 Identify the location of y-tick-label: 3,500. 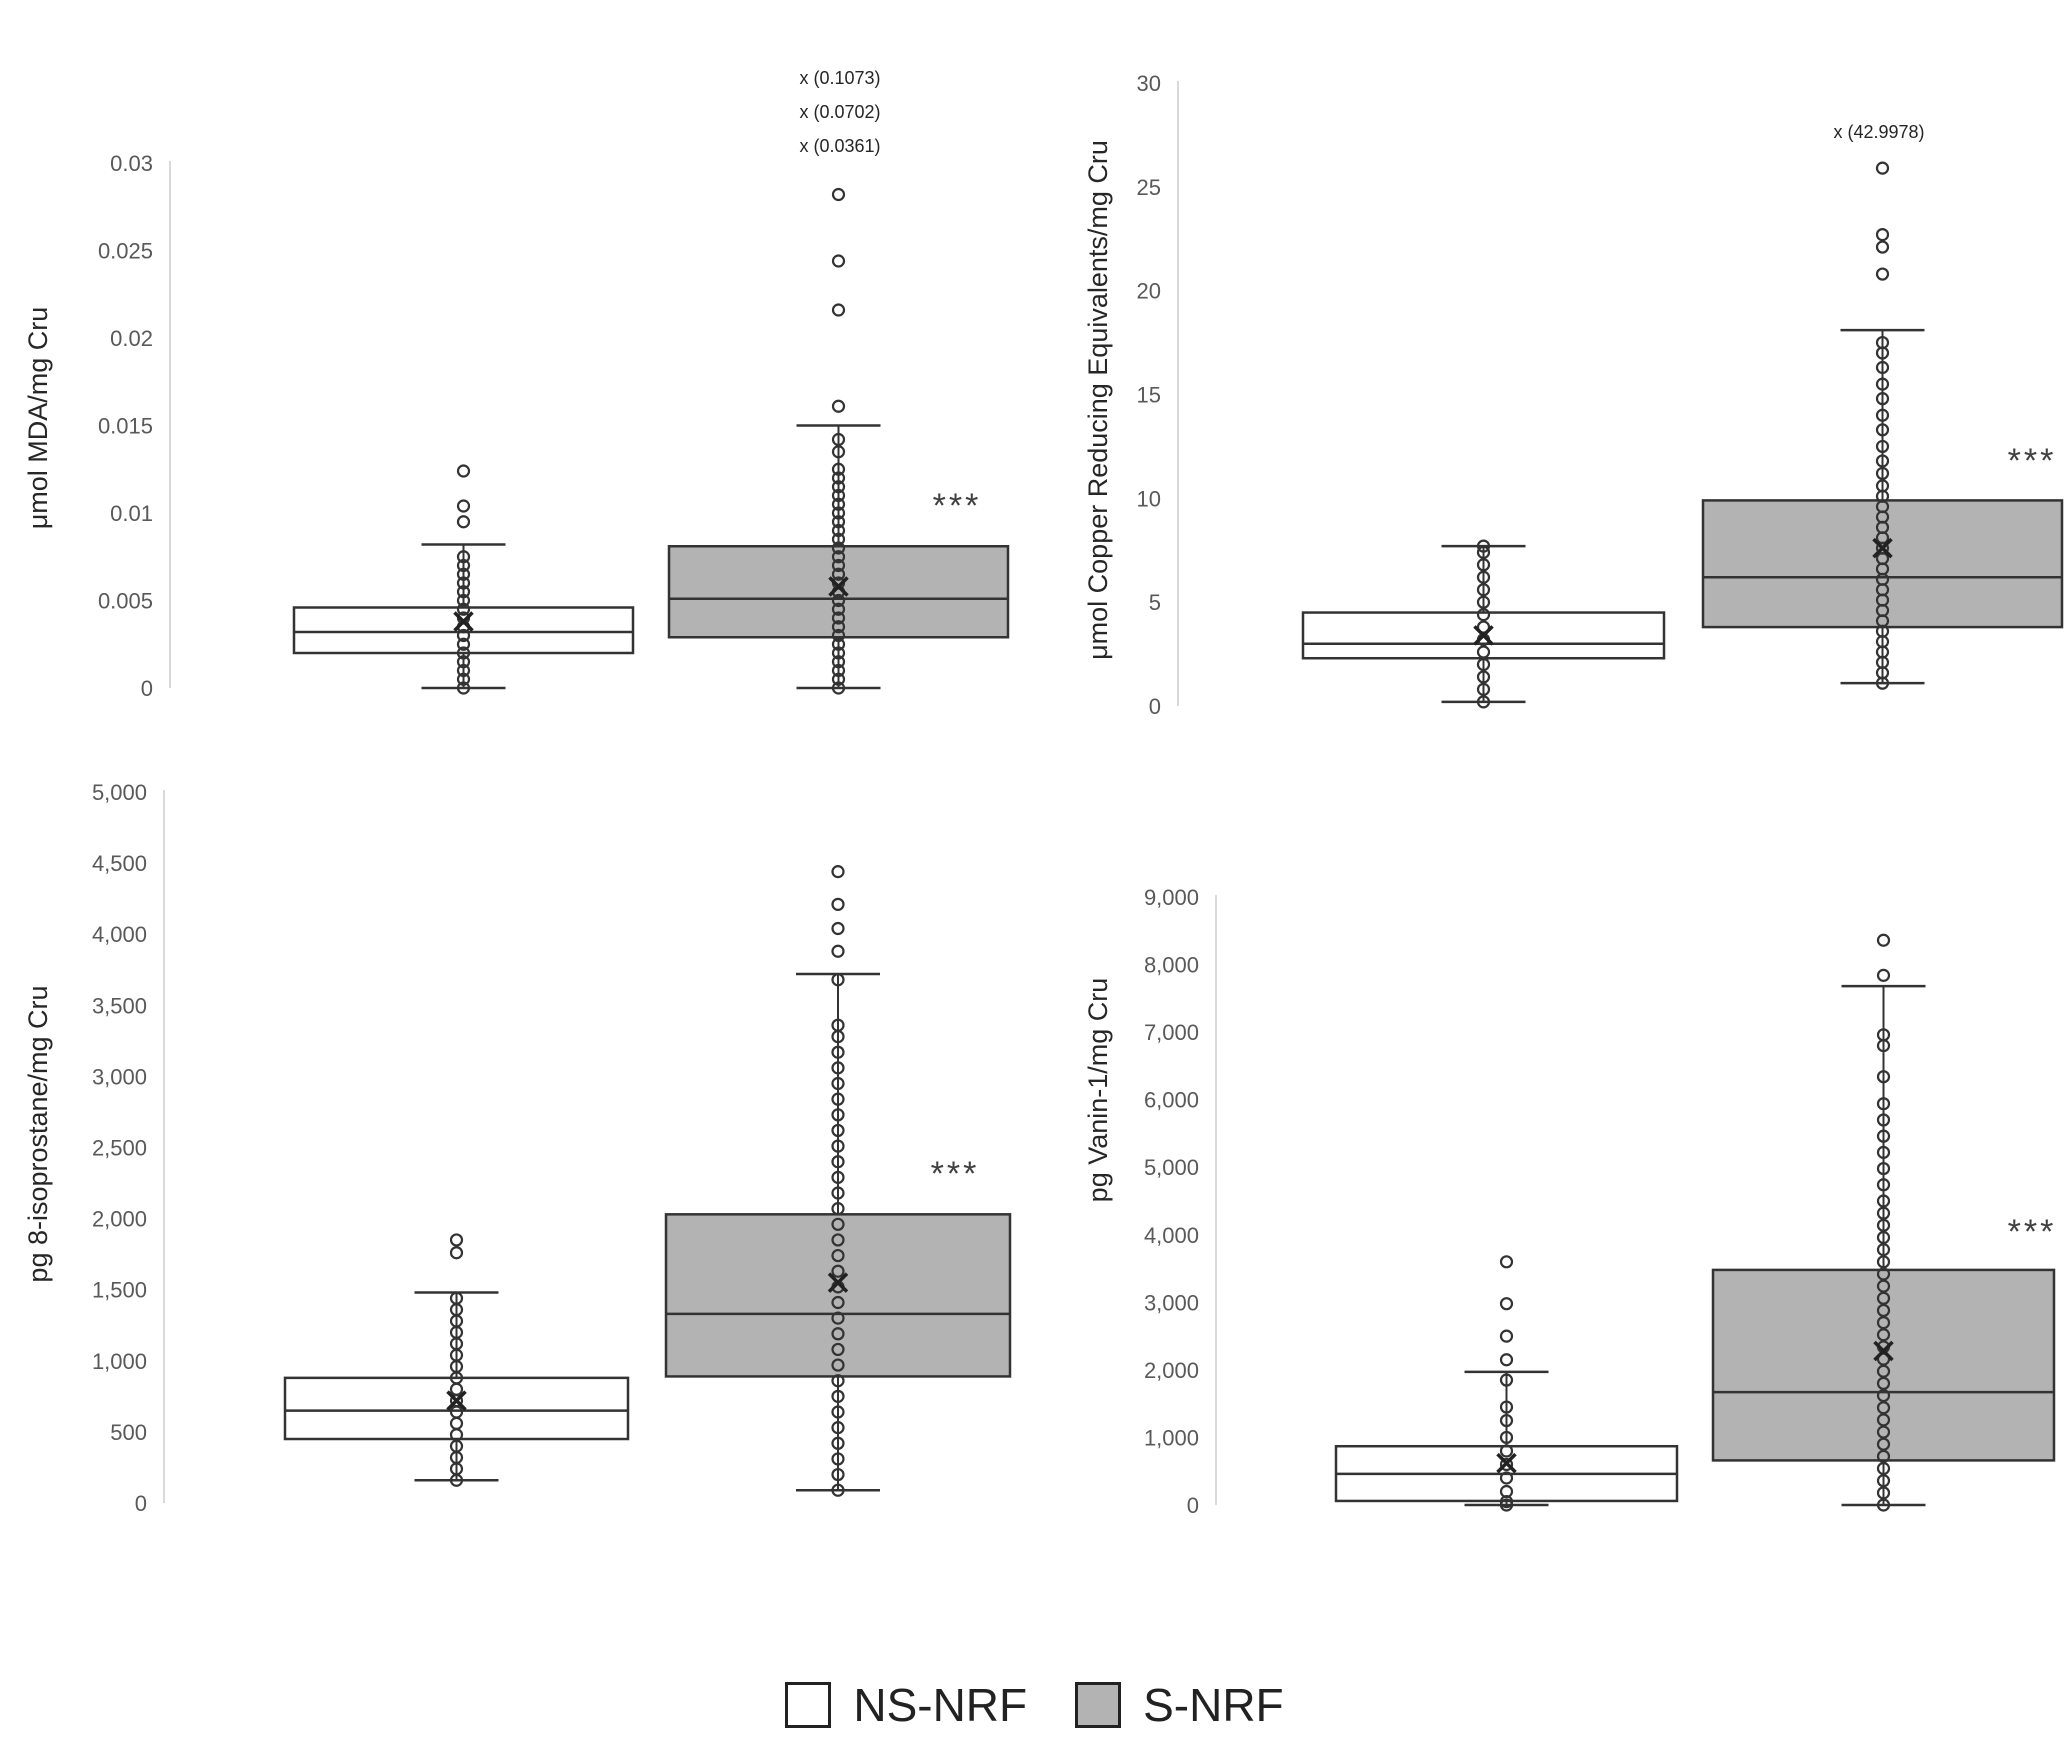
(119, 1005).